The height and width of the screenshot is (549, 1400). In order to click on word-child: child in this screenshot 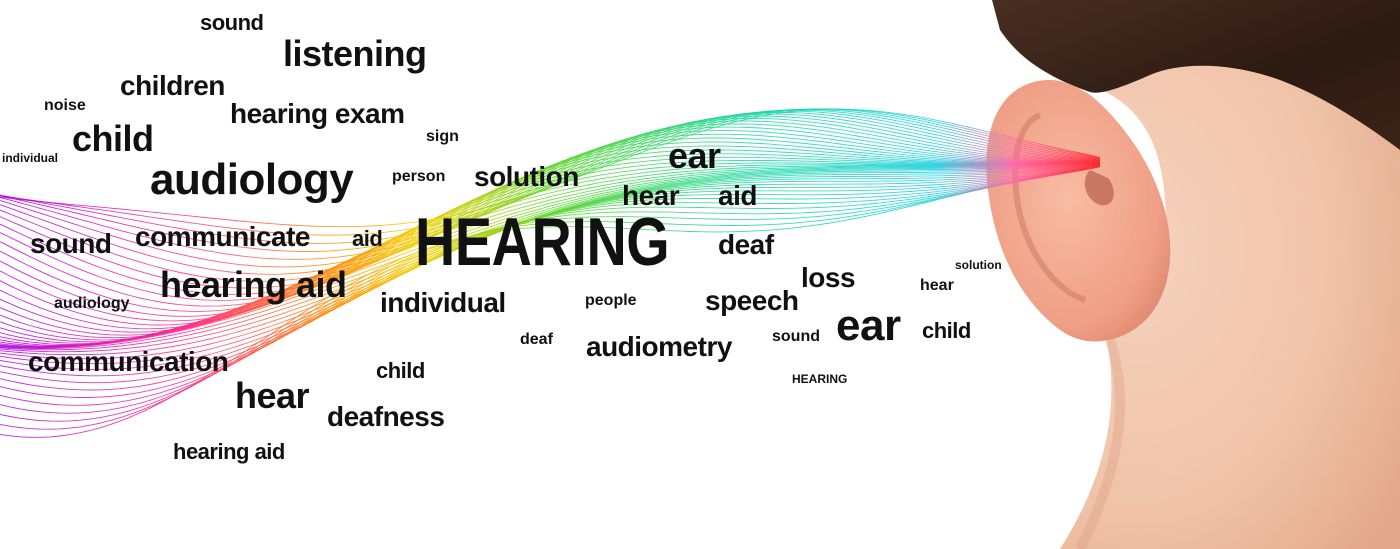, I will do `click(113, 138)`.